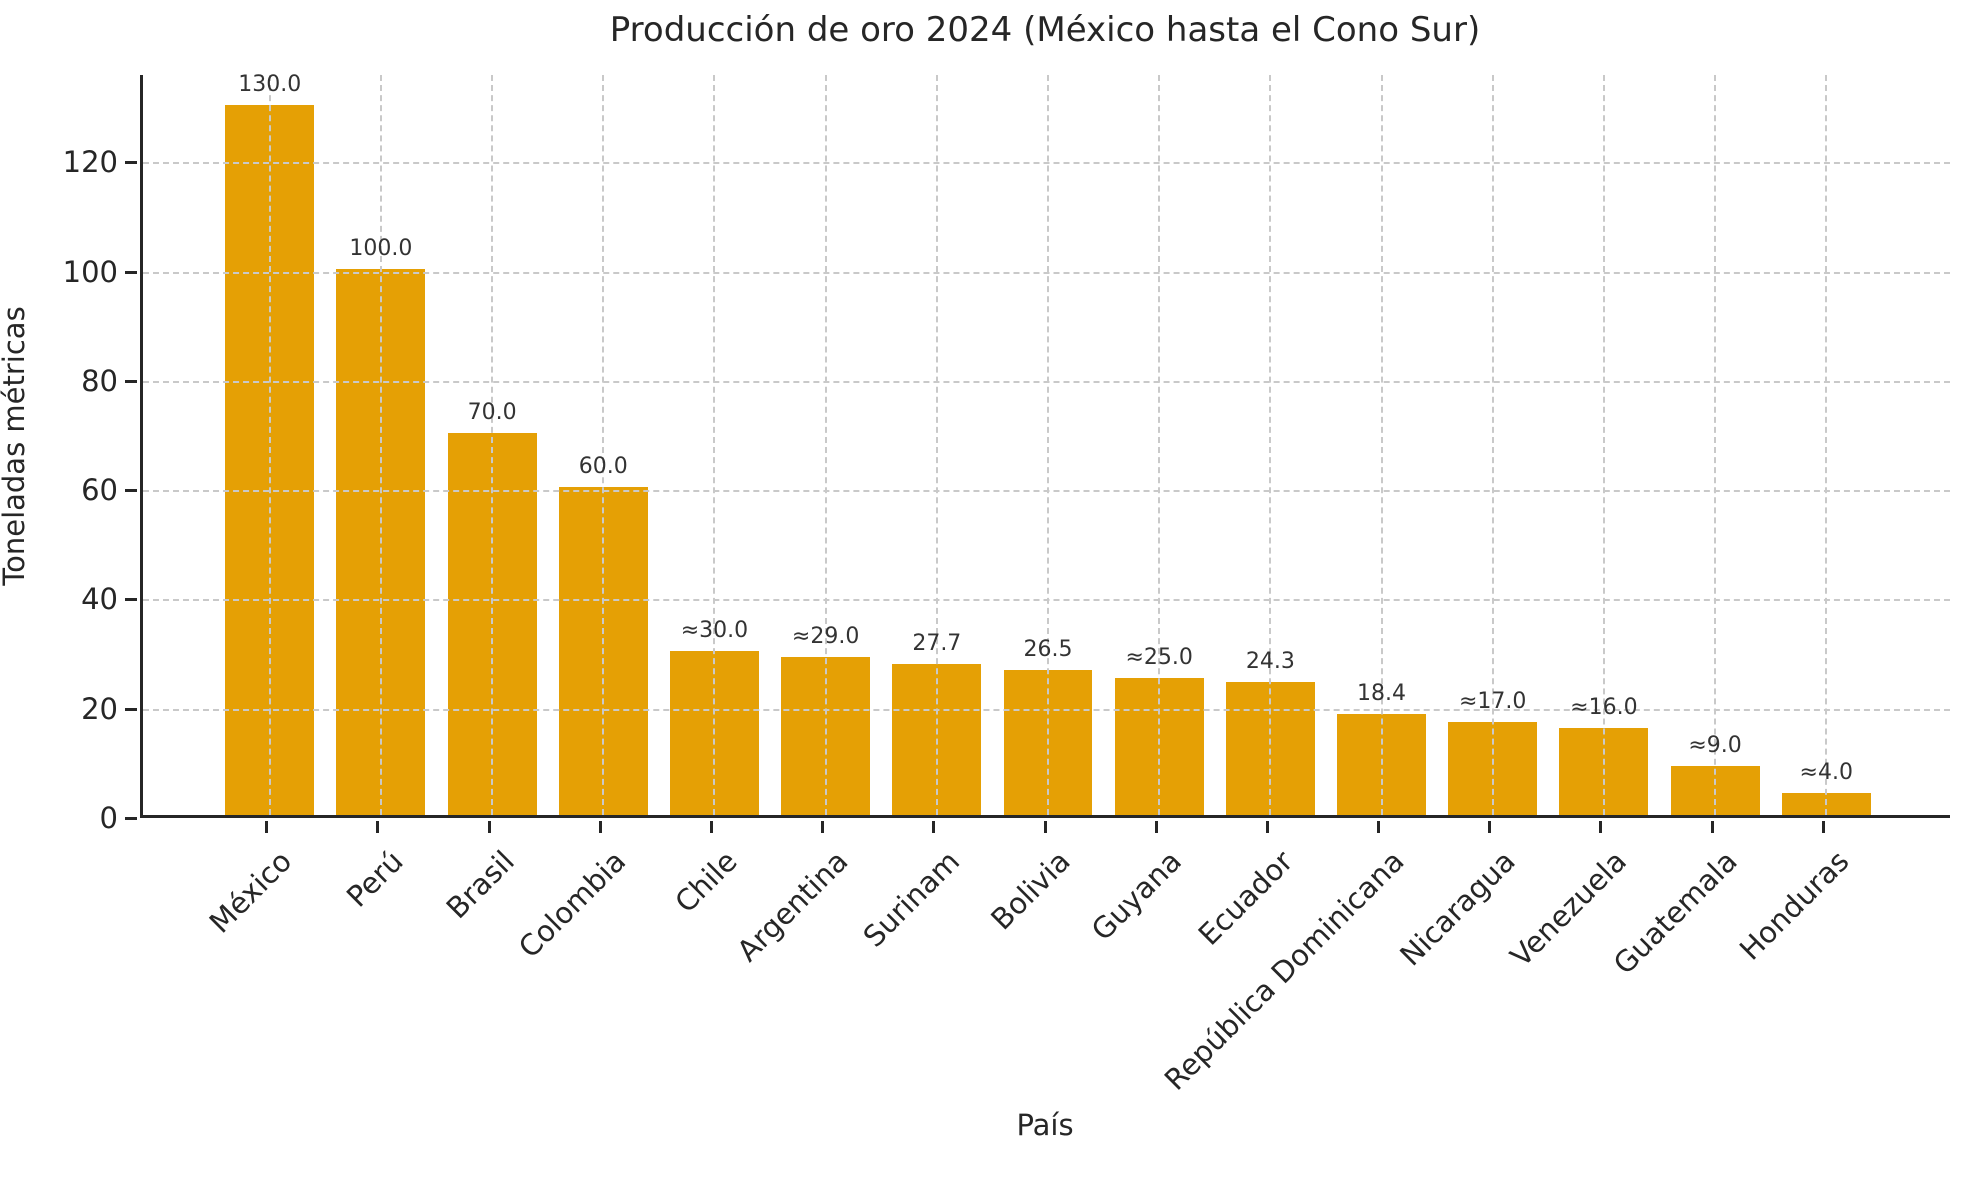 Image resolution: width=1979 pixels, height=1180 pixels. Describe the element at coordinates (603, 467) in the screenshot. I see `bar-value-label: 60.0` at that location.